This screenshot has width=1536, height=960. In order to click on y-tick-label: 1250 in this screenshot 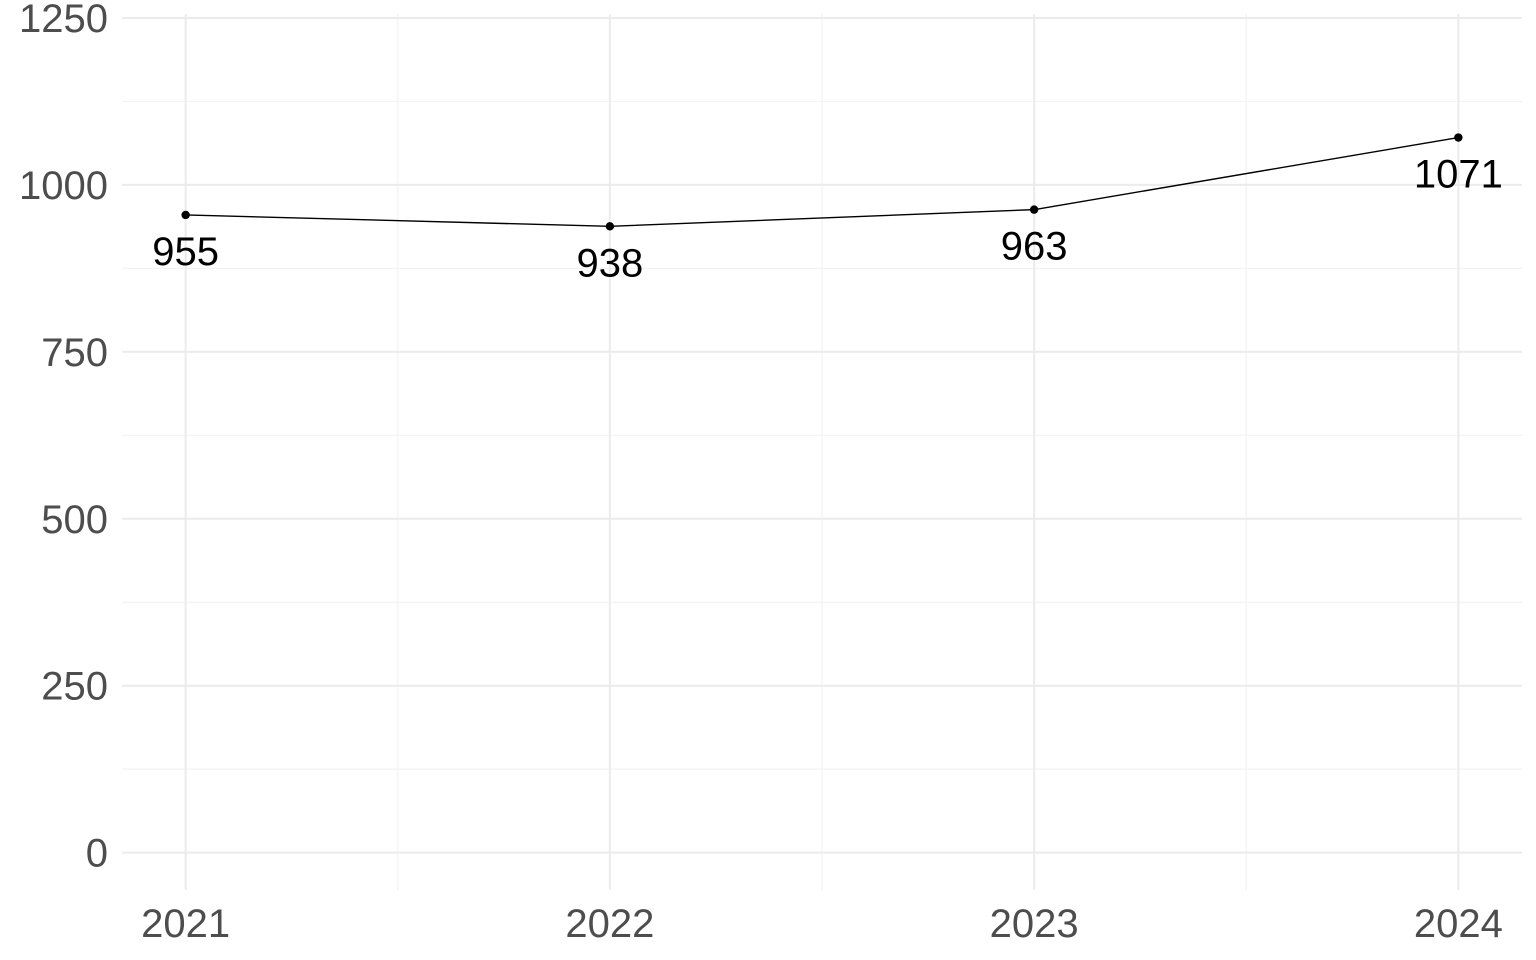, I will do `click(63, 20)`.